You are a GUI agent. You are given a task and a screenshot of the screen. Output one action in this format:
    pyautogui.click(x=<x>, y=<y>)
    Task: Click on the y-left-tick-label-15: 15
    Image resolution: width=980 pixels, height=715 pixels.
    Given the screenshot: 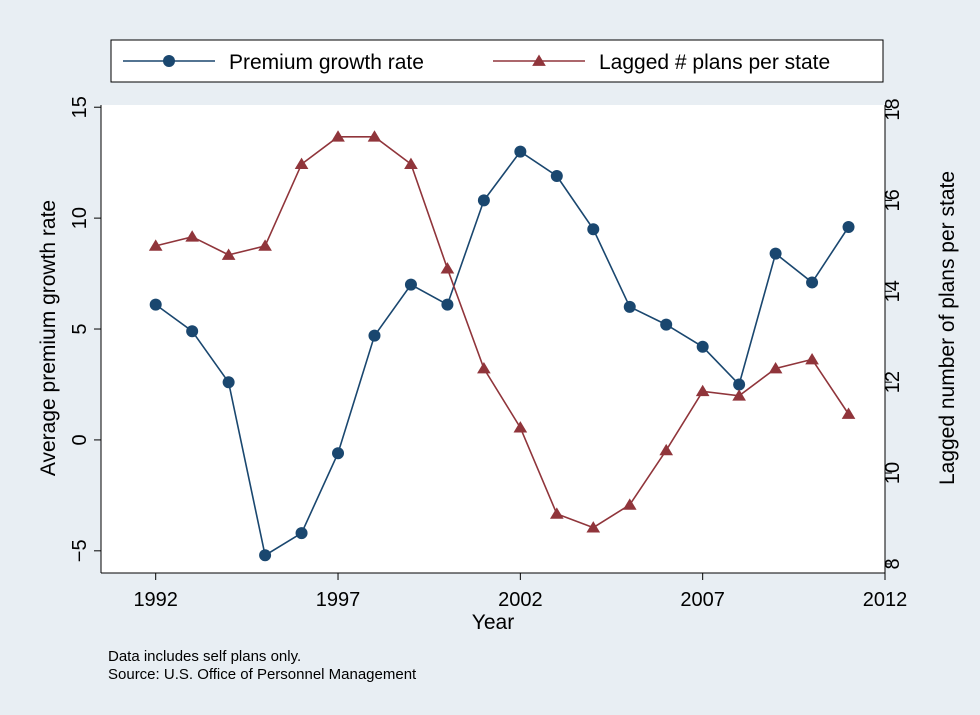 What is the action you would take?
    pyautogui.click(x=80, y=107)
    